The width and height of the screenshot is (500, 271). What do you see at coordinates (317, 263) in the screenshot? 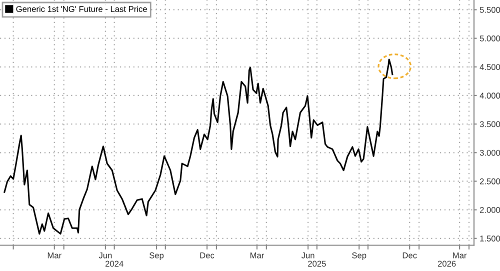
I see `x2-tick-label: 2025` at bounding box center [317, 263].